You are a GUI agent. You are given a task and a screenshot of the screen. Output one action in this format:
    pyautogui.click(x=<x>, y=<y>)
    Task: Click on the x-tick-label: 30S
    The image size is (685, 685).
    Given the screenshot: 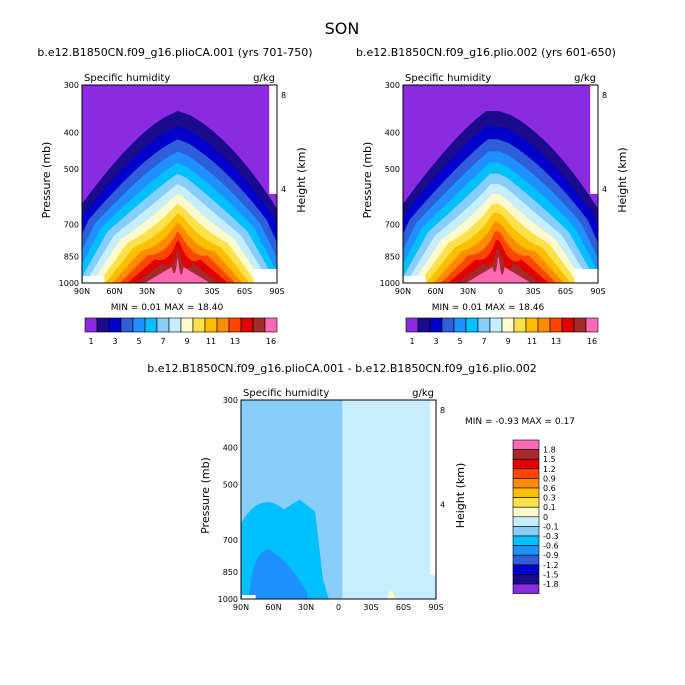 What is the action you would take?
    pyautogui.click(x=370, y=607)
    